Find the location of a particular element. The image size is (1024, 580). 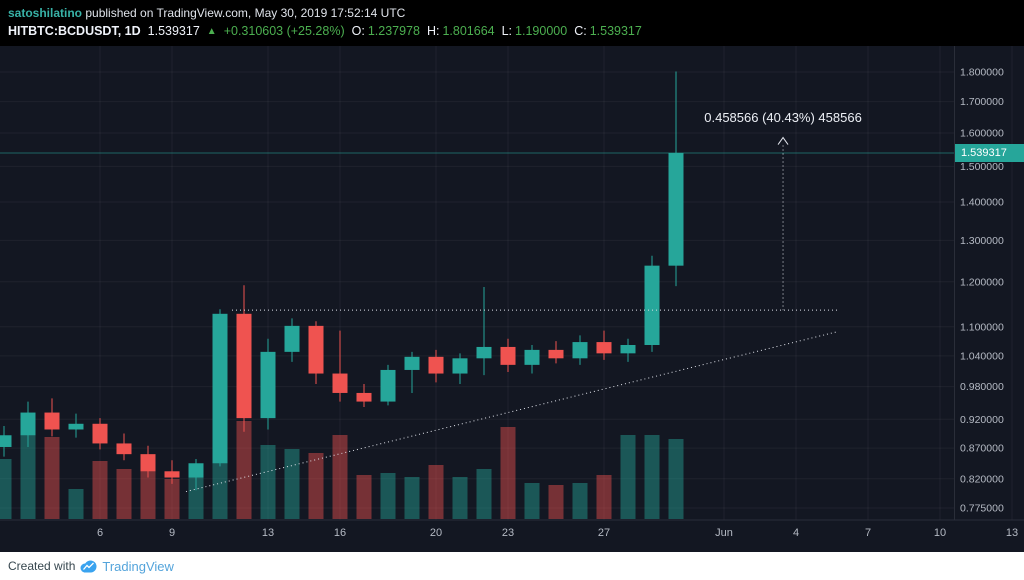

measurement-drawing is located at coordinates (783, 223).